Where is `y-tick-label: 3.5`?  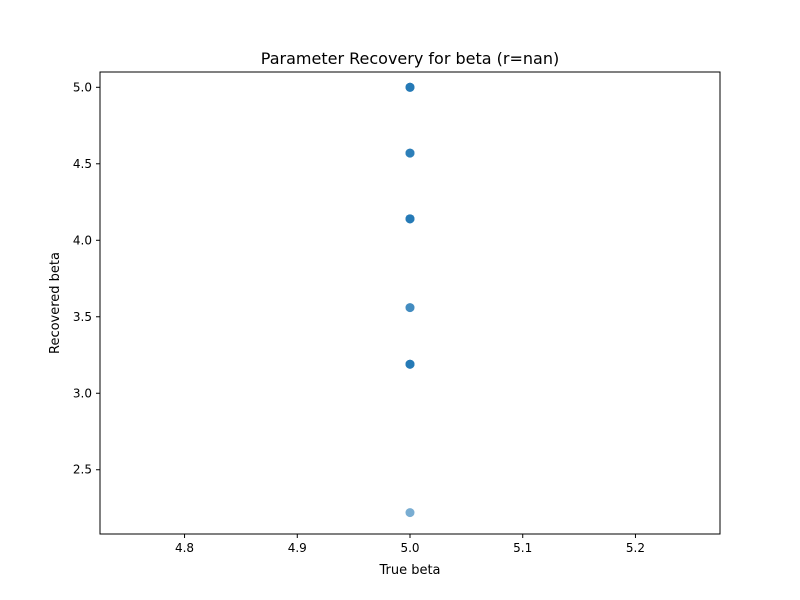
y-tick-label: 3.5 is located at coordinates (82, 317).